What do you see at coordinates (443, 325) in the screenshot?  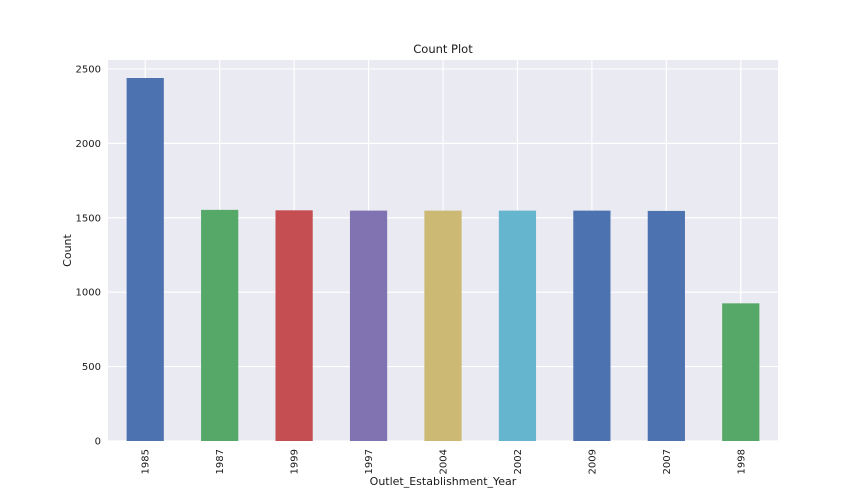 I see `bar-2004` at bounding box center [443, 325].